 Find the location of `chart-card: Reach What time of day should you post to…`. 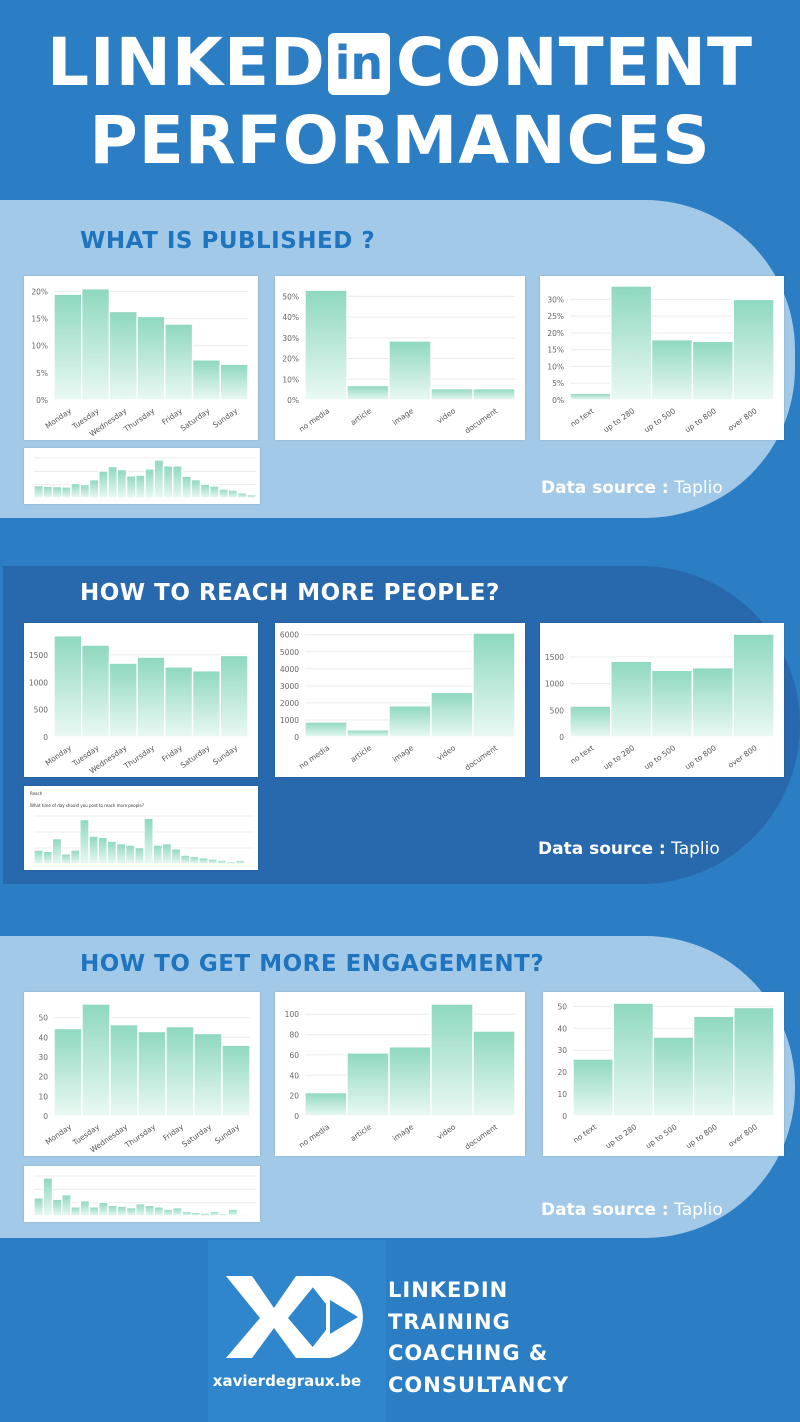

chart-card: Reach What time of day should you post to… is located at coordinates (141, 828).